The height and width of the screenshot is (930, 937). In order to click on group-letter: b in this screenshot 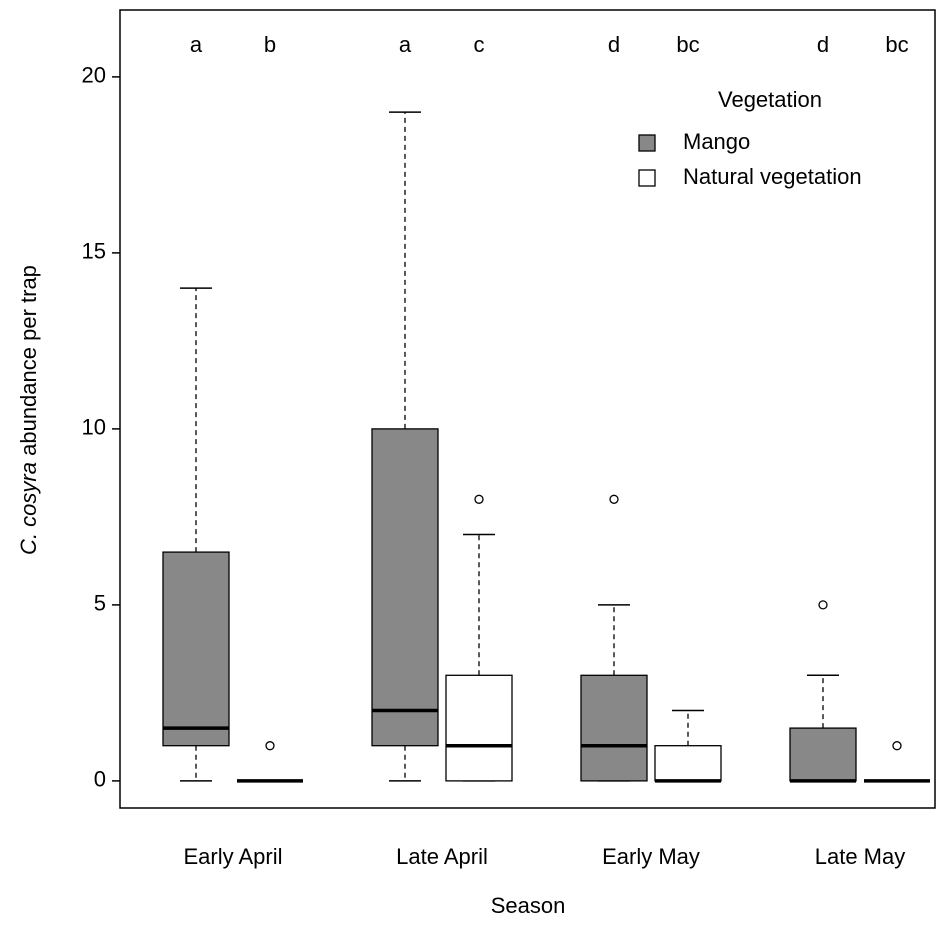, I will do `click(270, 44)`.